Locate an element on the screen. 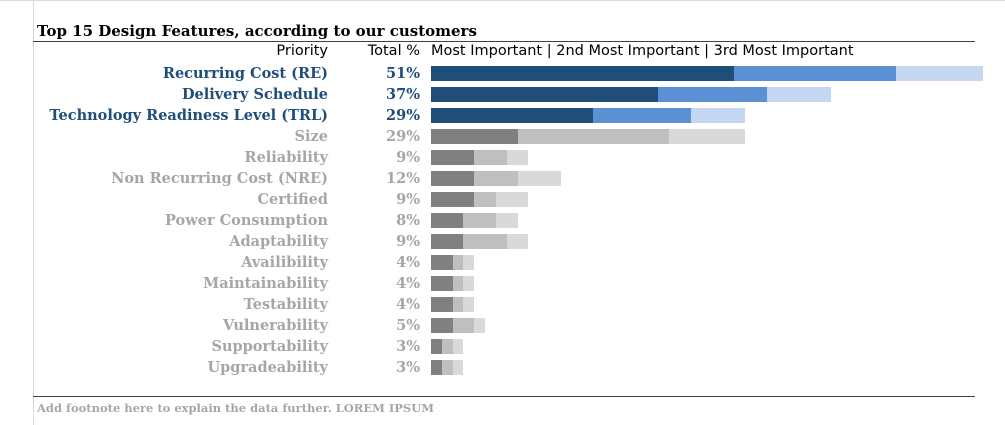  category-label: Adaptability is located at coordinates (278, 241).